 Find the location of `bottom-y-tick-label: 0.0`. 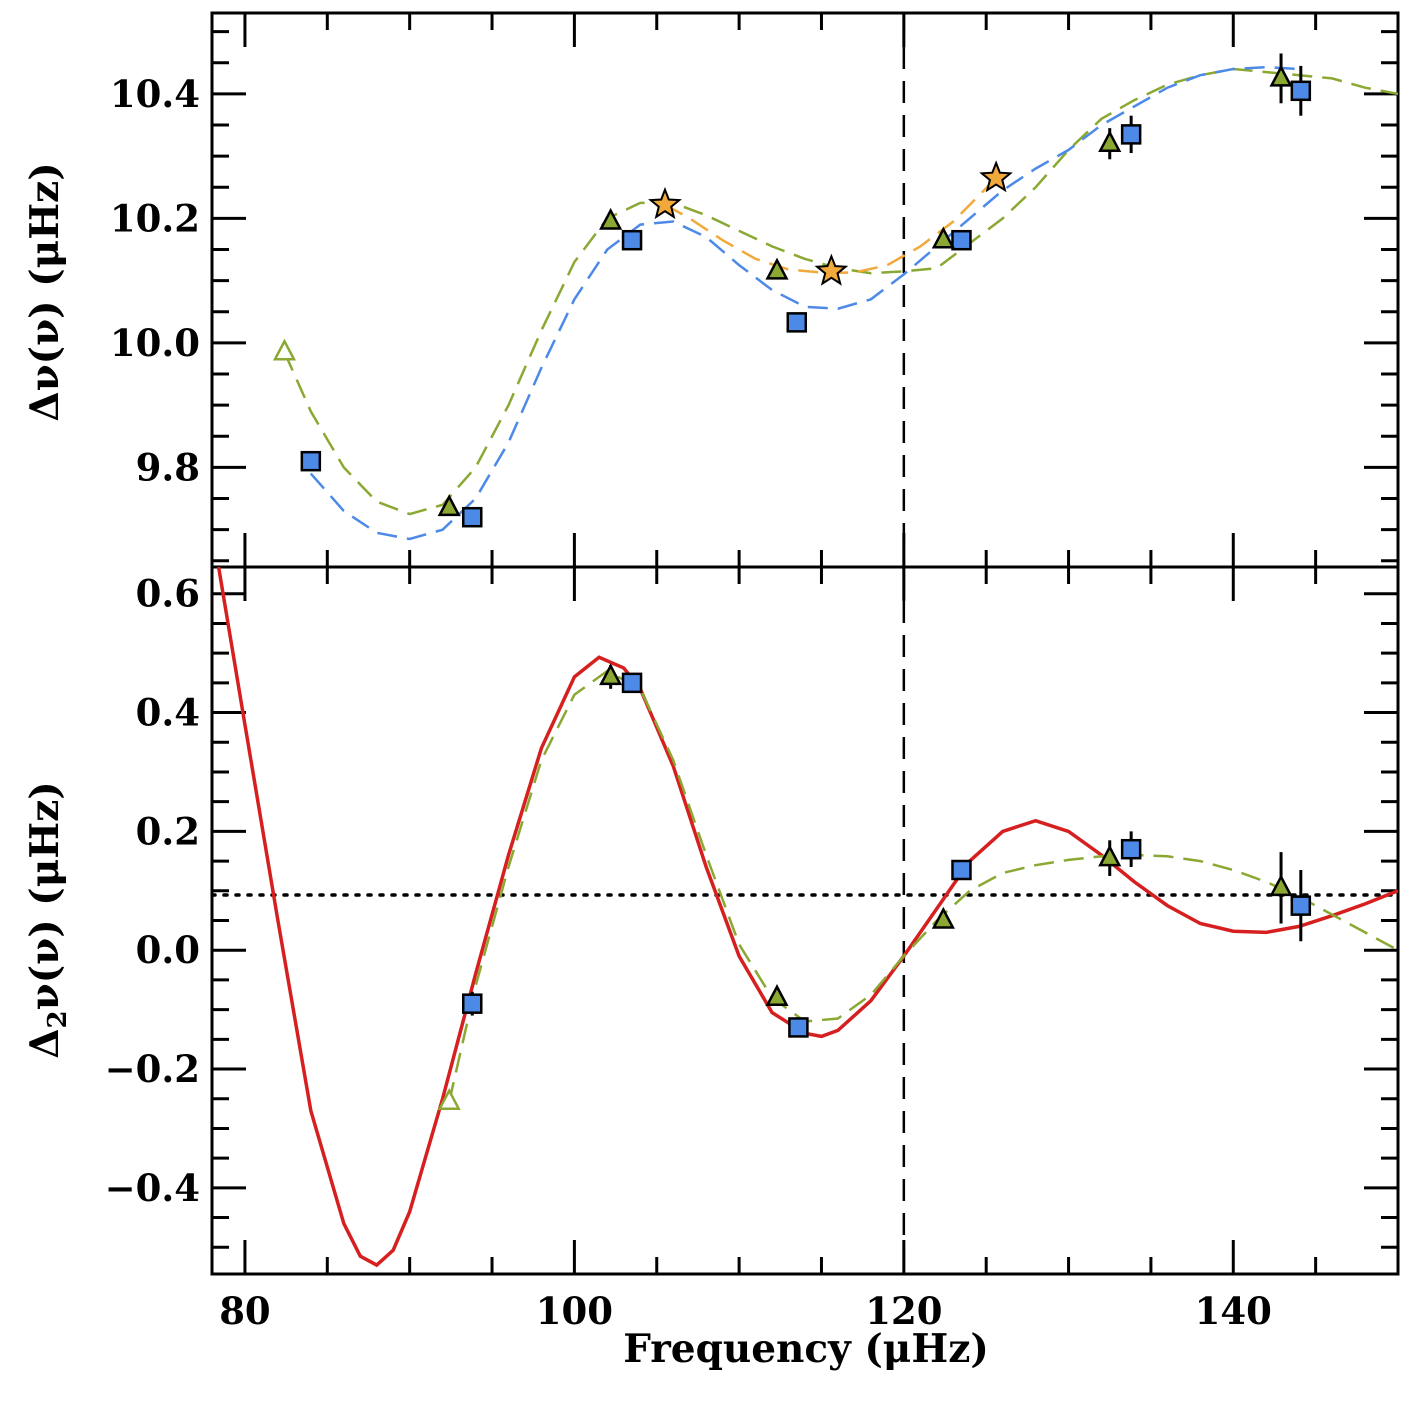

bottom-y-tick-label: 0.0 is located at coordinates (168, 950).